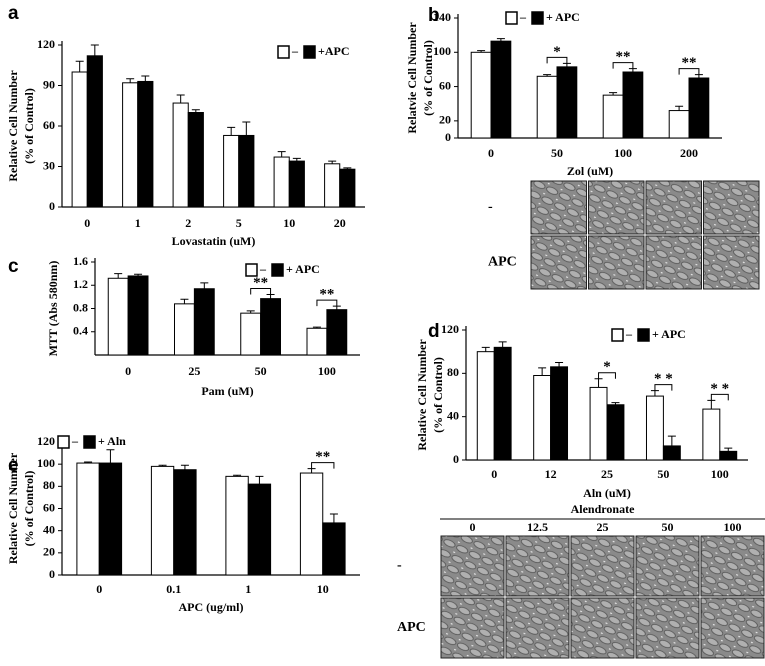  I want to click on significance-label: *, so click(557, 52).